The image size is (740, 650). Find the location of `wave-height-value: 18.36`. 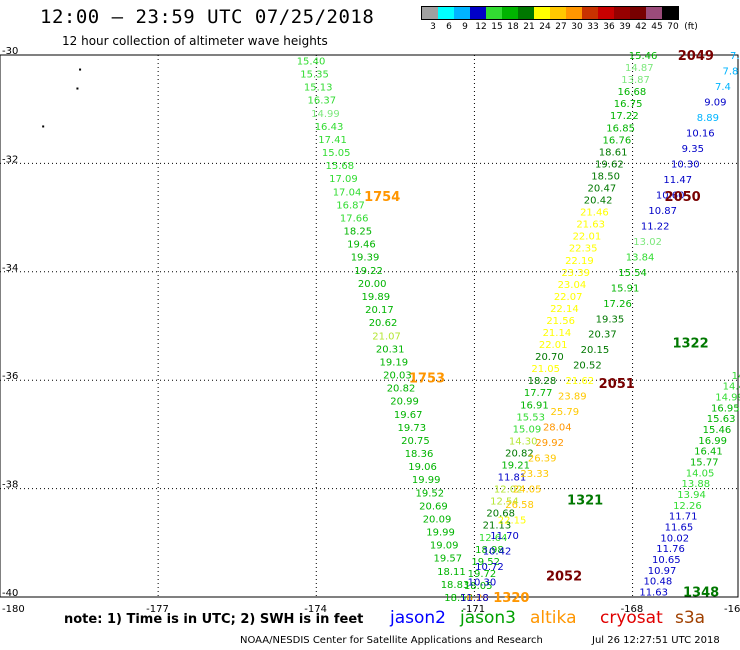

wave-height-value: 18.36 is located at coordinates (419, 454).